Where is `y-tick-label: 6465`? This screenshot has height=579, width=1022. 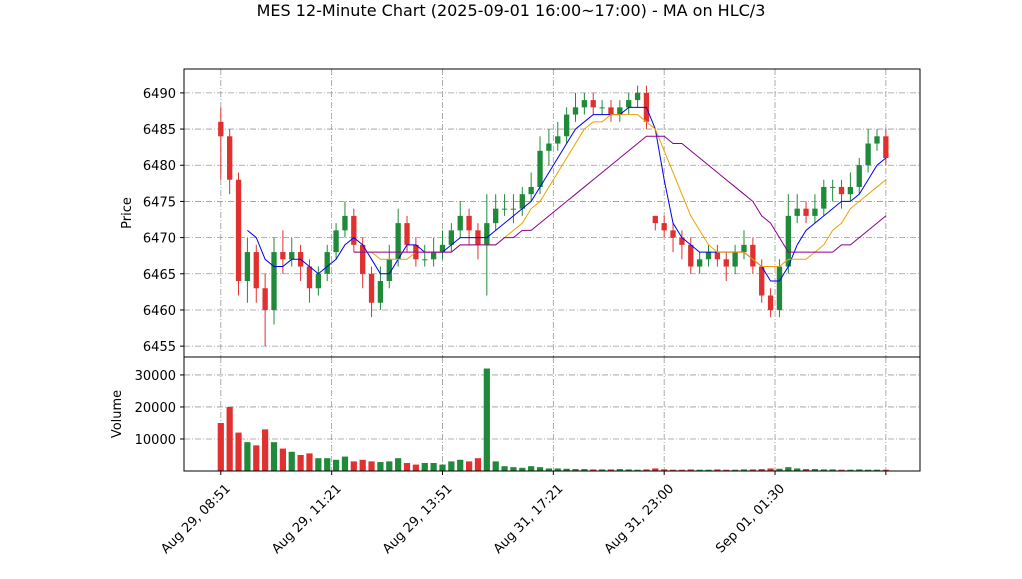 y-tick-label: 6465 is located at coordinates (159, 275).